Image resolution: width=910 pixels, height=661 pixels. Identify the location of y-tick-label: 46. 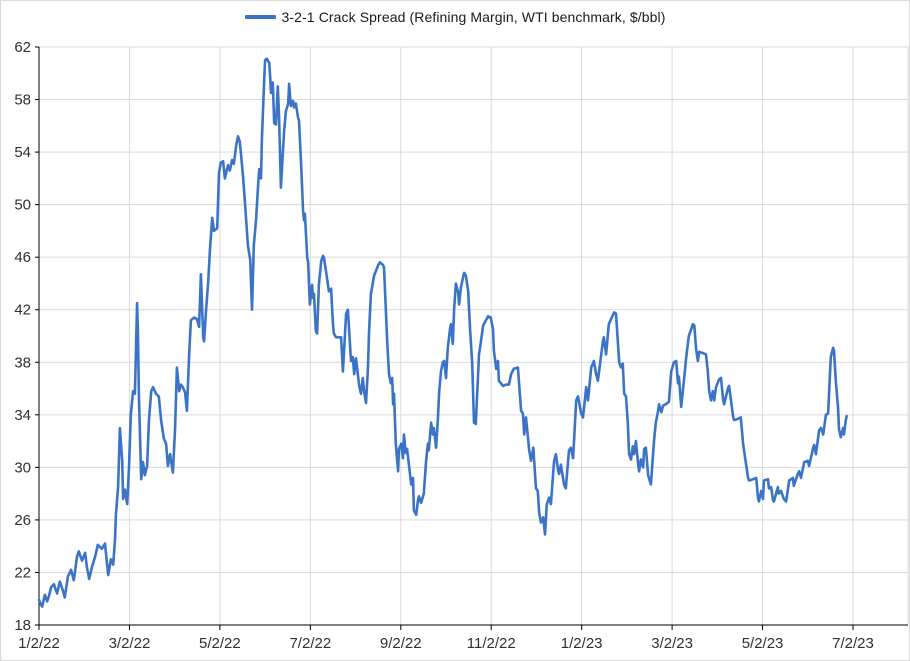
(22, 257).